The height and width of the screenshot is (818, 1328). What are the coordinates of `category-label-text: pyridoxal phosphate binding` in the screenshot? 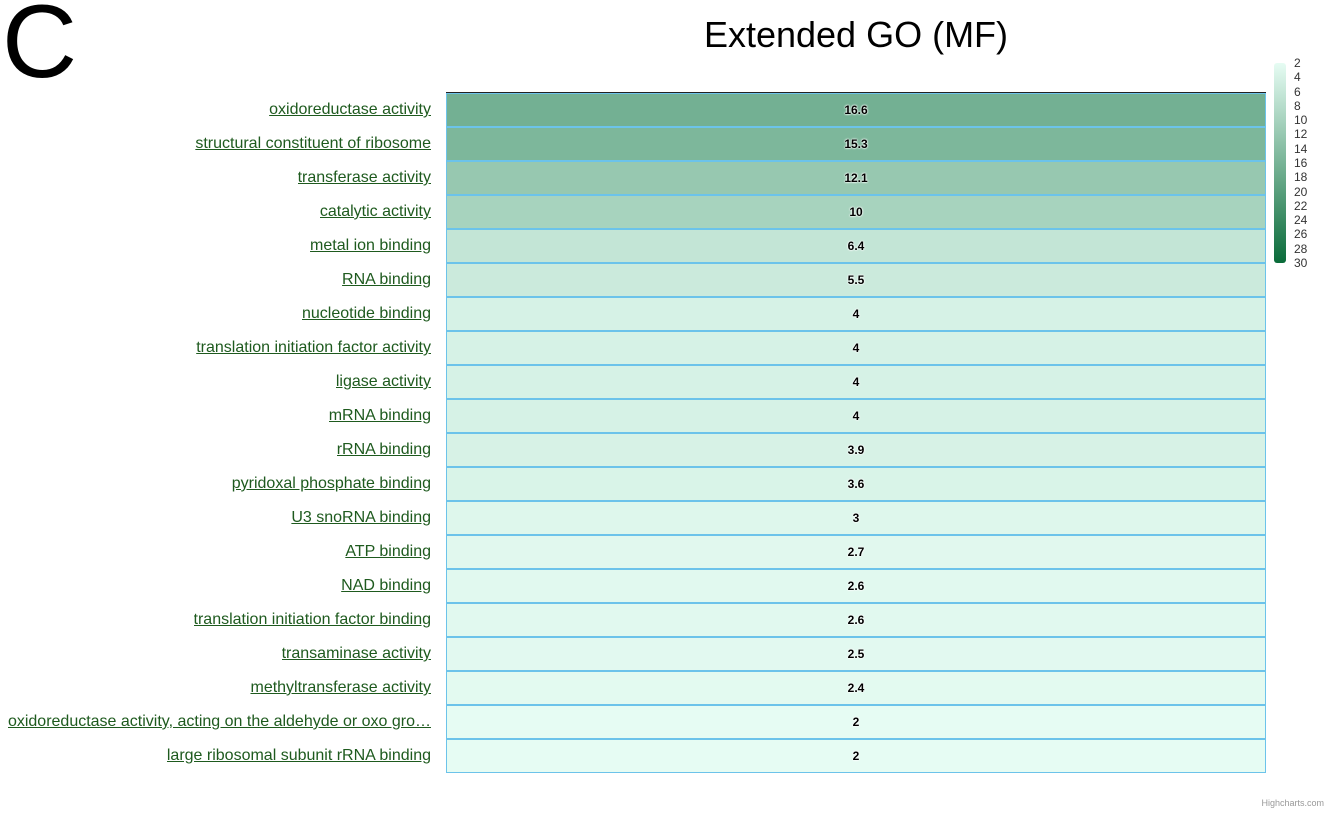 It's located at (331, 483).